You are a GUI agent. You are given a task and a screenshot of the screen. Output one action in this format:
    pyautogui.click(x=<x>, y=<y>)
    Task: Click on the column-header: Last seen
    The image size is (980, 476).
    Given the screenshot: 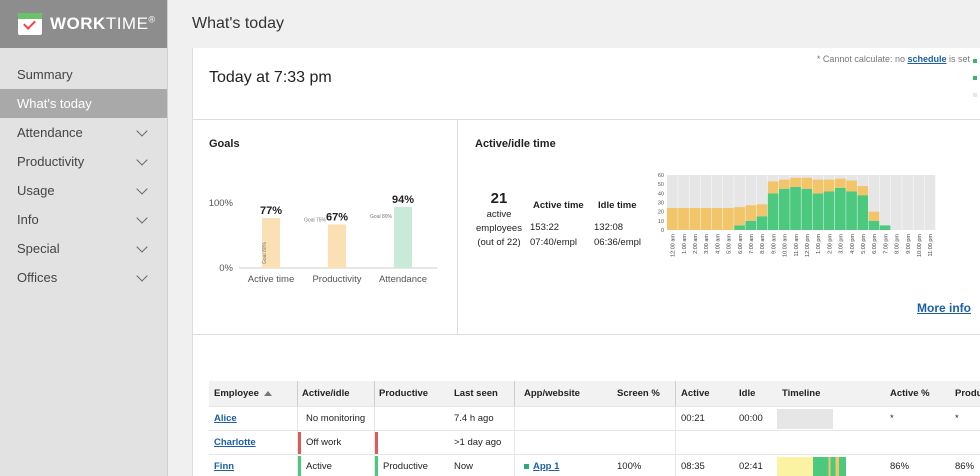 What is the action you would take?
    pyautogui.click(x=473, y=393)
    